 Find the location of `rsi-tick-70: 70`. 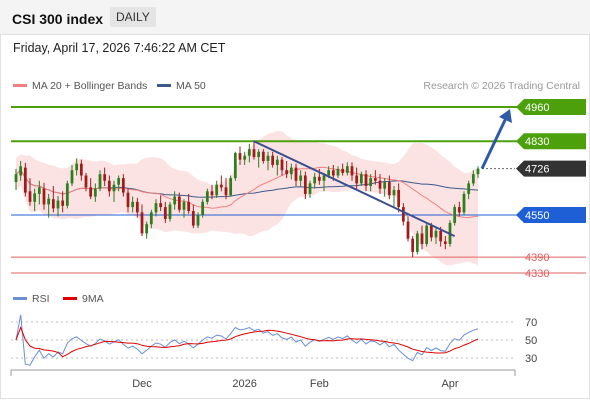

rsi-tick-70: 70 is located at coordinates (531, 323).